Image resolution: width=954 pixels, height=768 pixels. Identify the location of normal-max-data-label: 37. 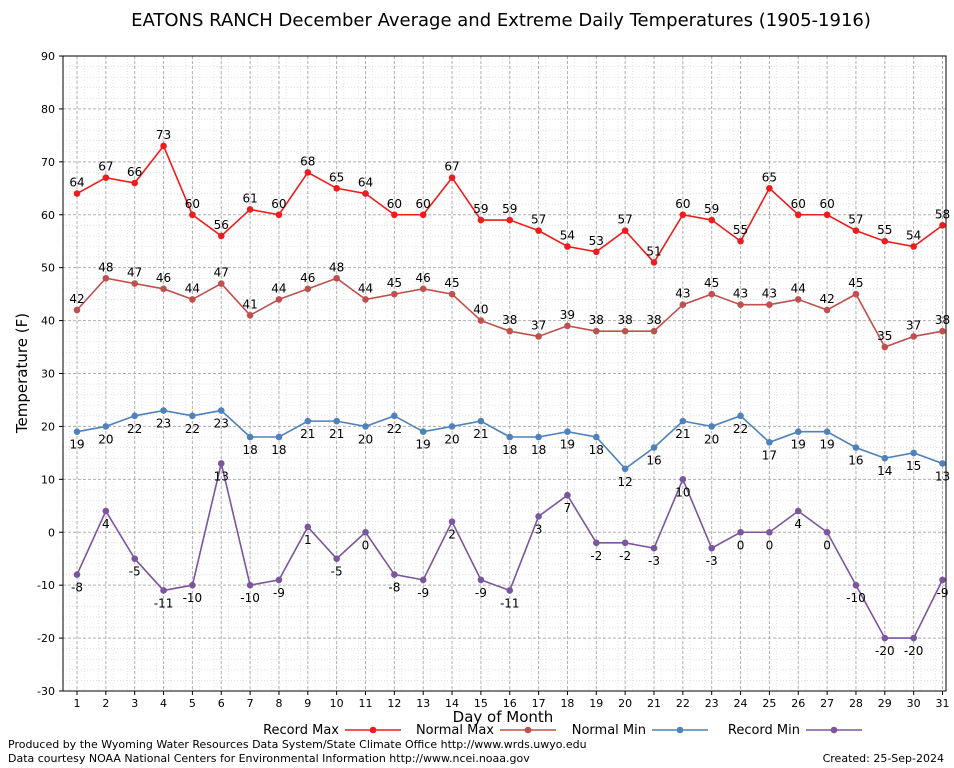
(913, 325).